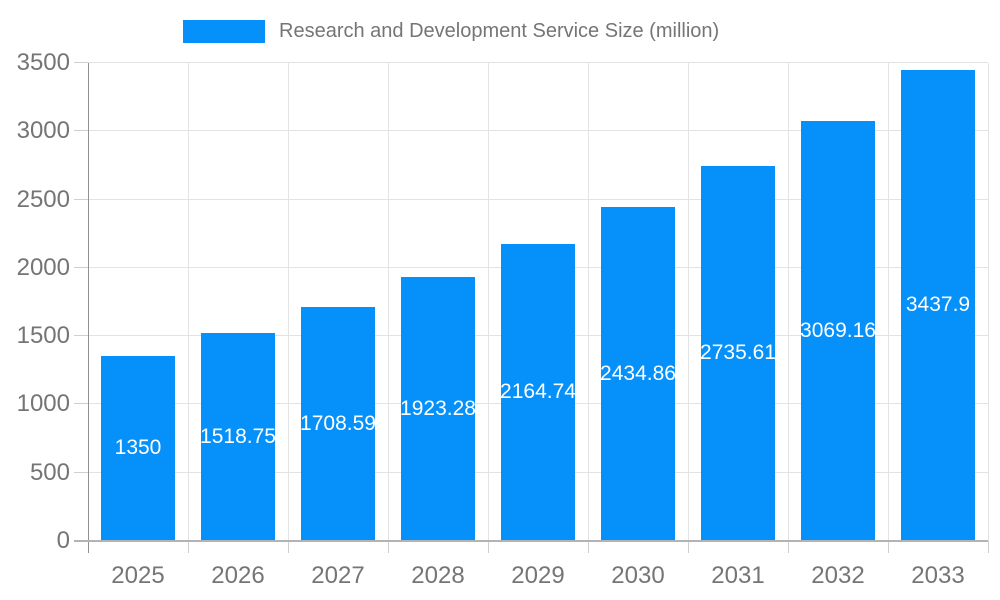 The height and width of the screenshot is (600, 1000). I want to click on x-tick-label: 2032, so click(838, 575).